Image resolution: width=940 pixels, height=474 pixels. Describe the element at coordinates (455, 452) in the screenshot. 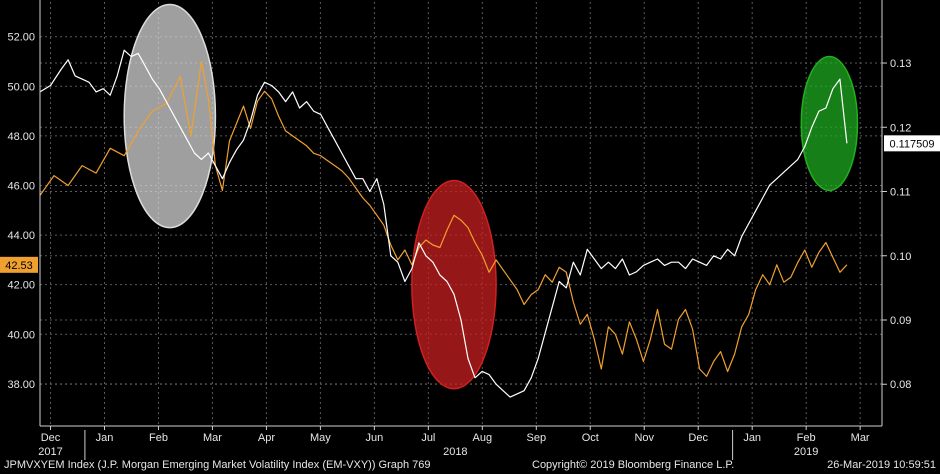

I see `year-label: 2018` at that location.